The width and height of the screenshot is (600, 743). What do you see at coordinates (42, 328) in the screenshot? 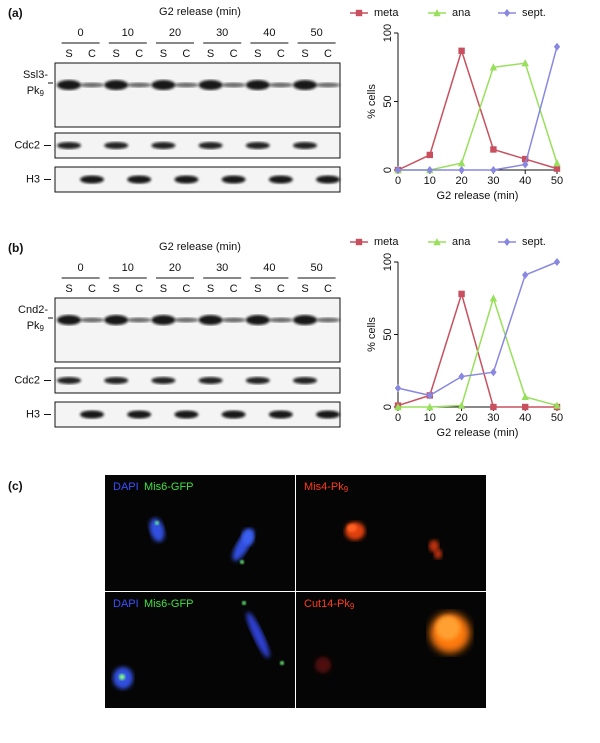
I see `row-label-sub: 9` at bounding box center [42, 328].